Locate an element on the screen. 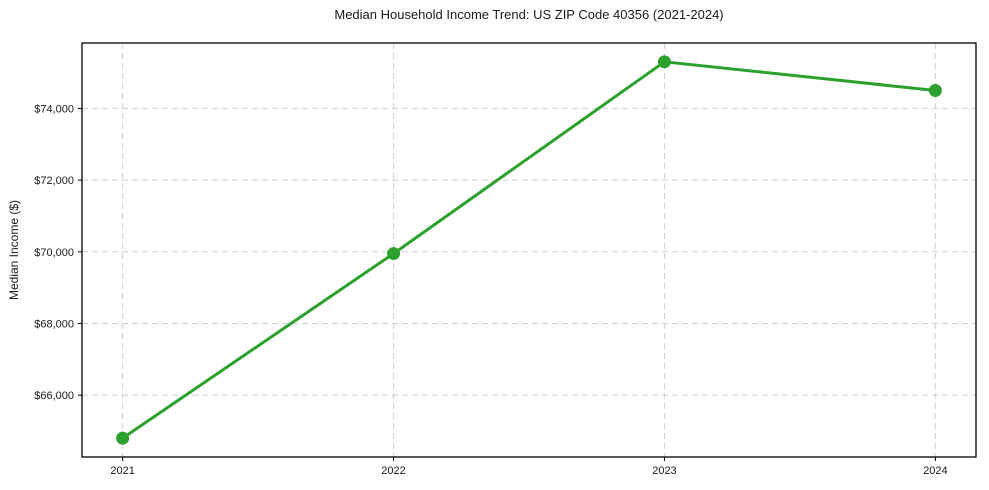 This screenshot has width=989, height=490. x-tick-label: 2024 is located at coordinates (935, 471).